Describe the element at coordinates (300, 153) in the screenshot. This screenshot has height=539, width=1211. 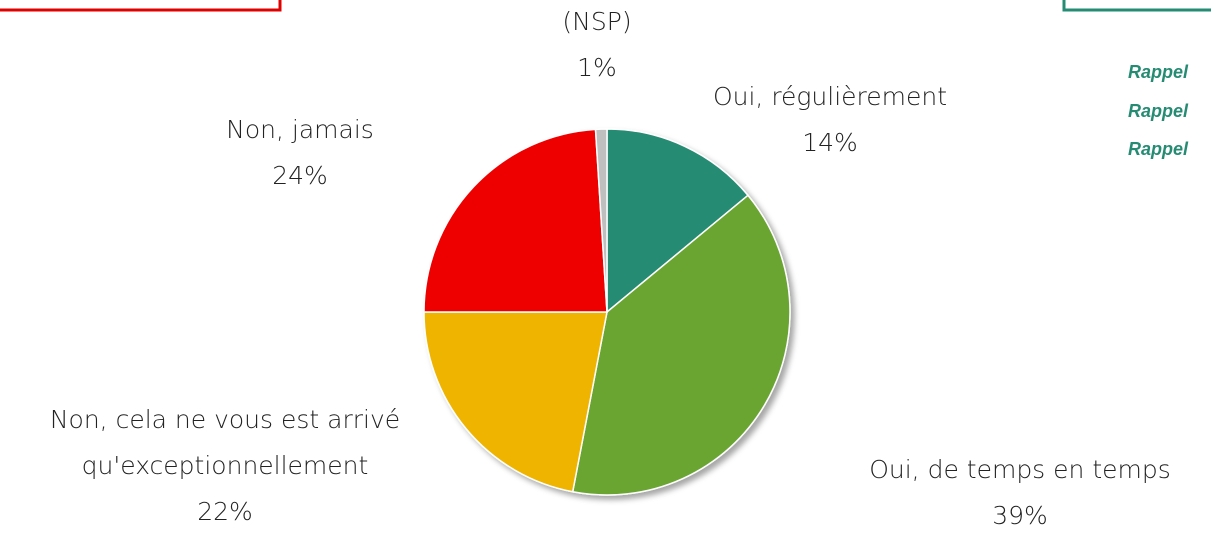
I see `slice-label: Non, jamais 24%` at that location.